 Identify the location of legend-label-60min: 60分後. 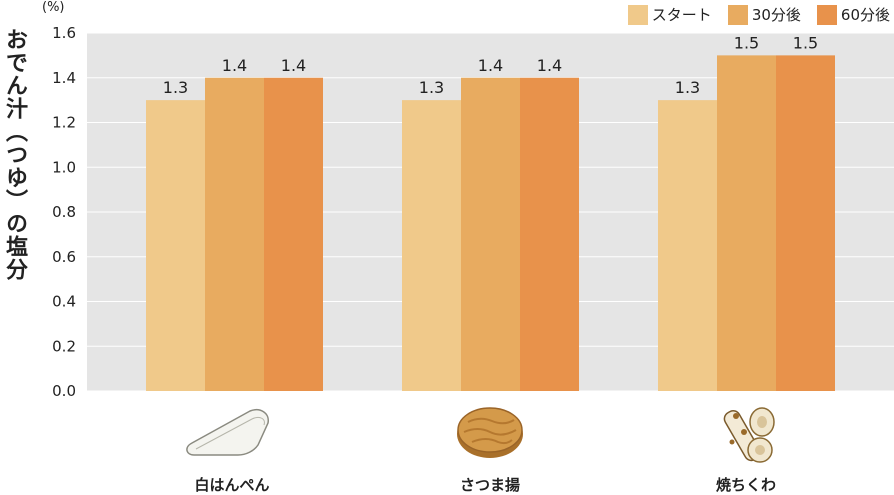
(865, 15).